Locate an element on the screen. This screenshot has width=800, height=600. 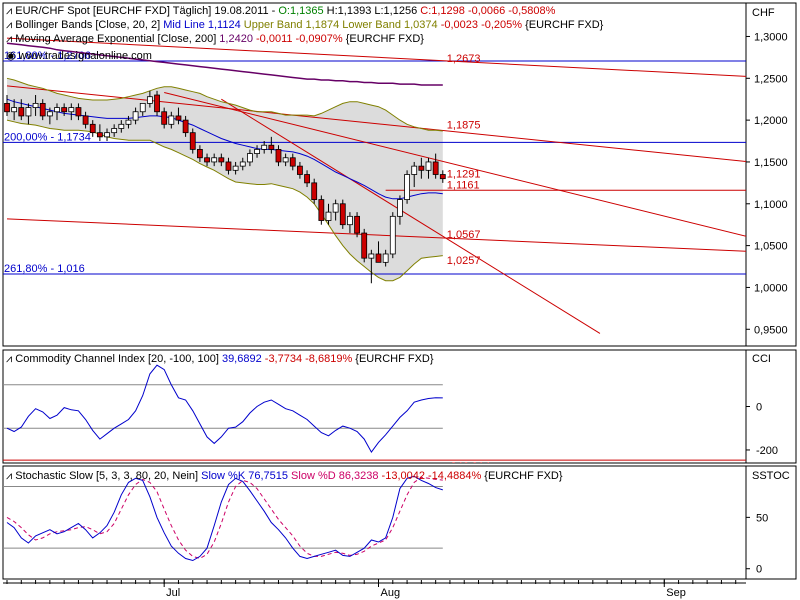
ema200-line is located at coordinates (224, 64).